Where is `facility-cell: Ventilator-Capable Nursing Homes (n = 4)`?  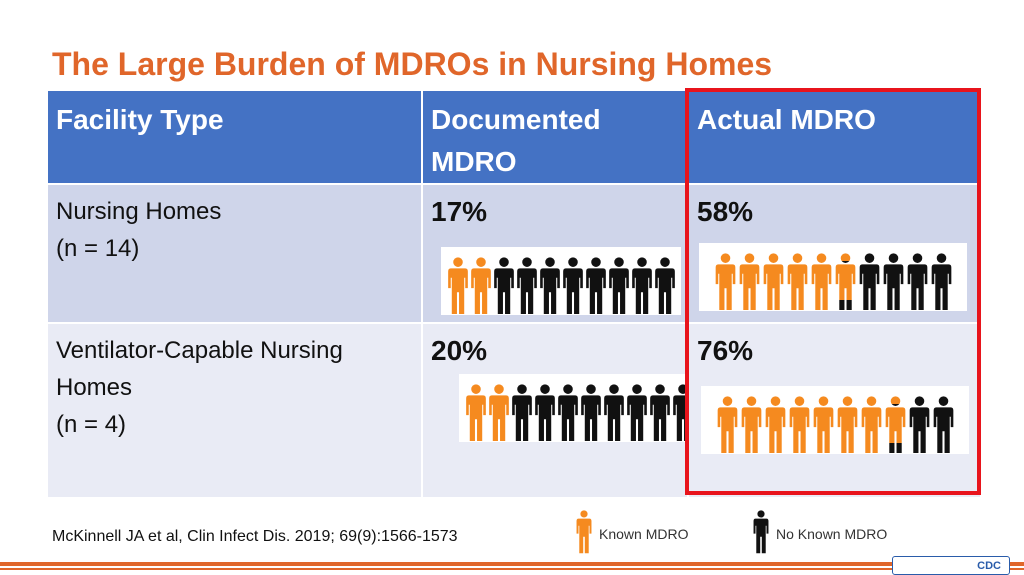 facility-cell: Ventilator-Capable Nursing Homes (n = 4) is located at coordinates (234, 410).